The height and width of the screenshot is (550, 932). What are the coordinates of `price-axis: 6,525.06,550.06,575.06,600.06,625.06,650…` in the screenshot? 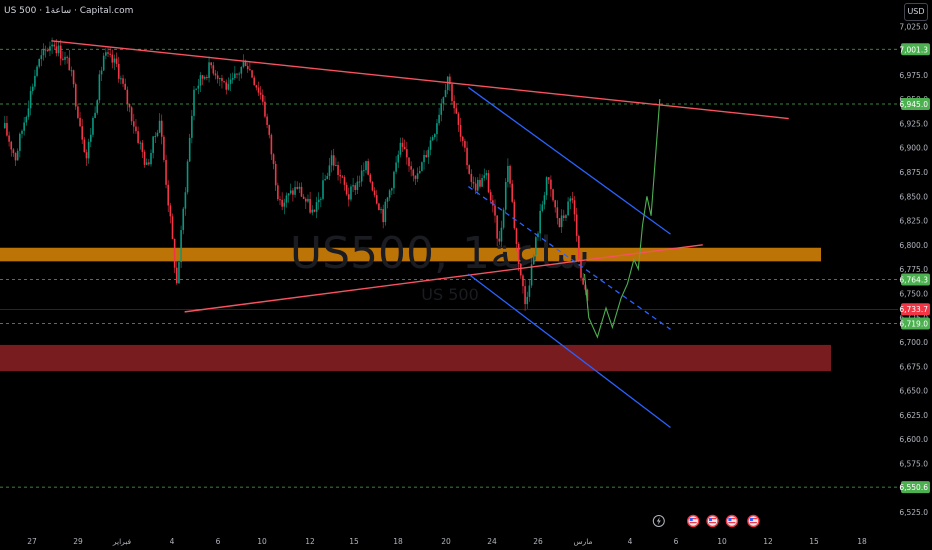 It's located at (915, 275).